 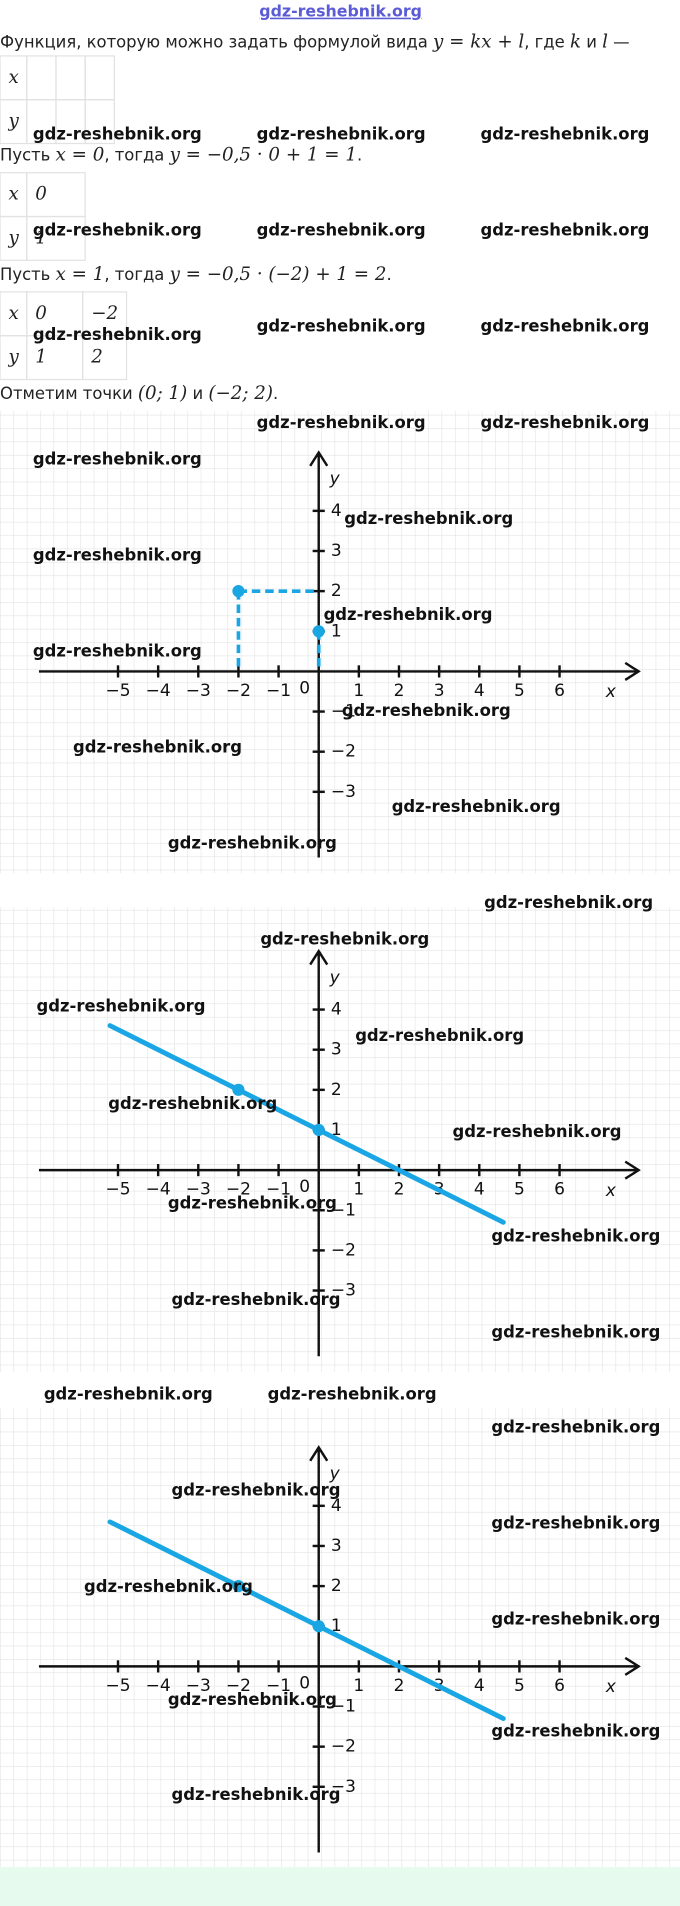 What do you see at coordinates (238, 1190) in the screenshot?
I see `x-tick-label: −2` at bounding box center [238, 1190].